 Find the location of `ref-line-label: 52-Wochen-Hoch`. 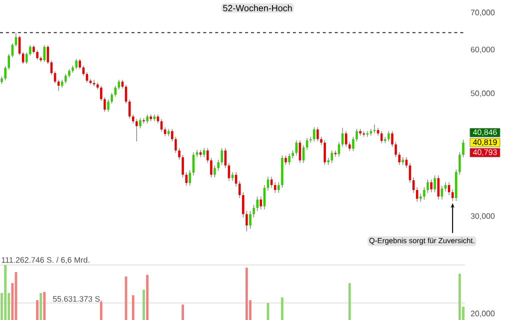

ref-line-label: 52-Wochen-Hoch is located at coordinates (257, 8).